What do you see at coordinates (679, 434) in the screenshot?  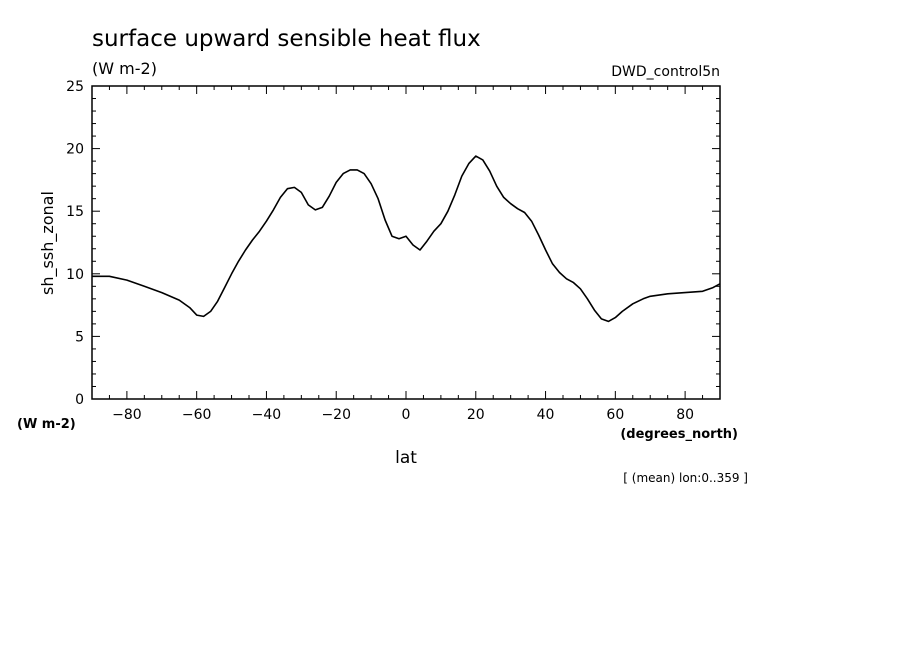 I see `x-axis-units: (degrees_north)` at bounding box center [679, 434].